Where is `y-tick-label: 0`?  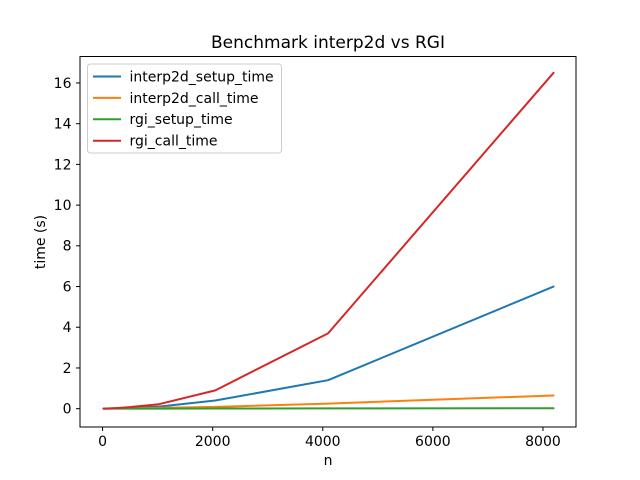
y-tick-label: 0 is located at coordinates (67, 410).